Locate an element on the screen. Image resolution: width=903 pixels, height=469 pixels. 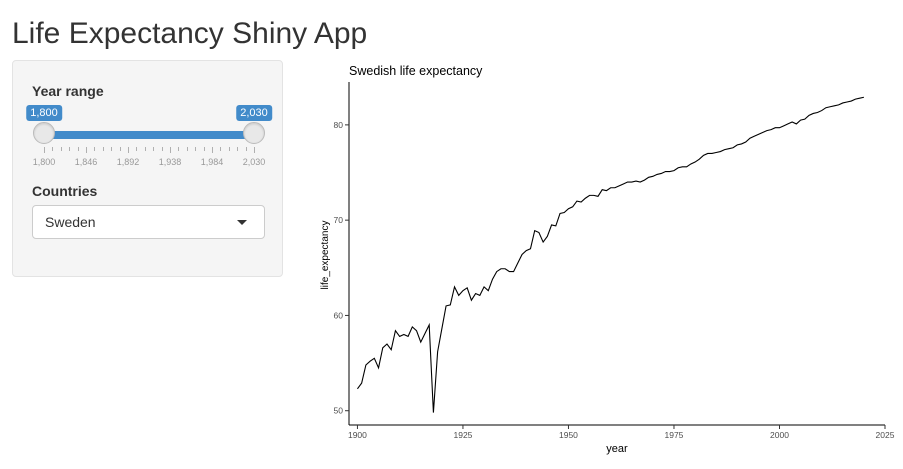
y-tick-label: 60 is located at coordinates (339, 315).